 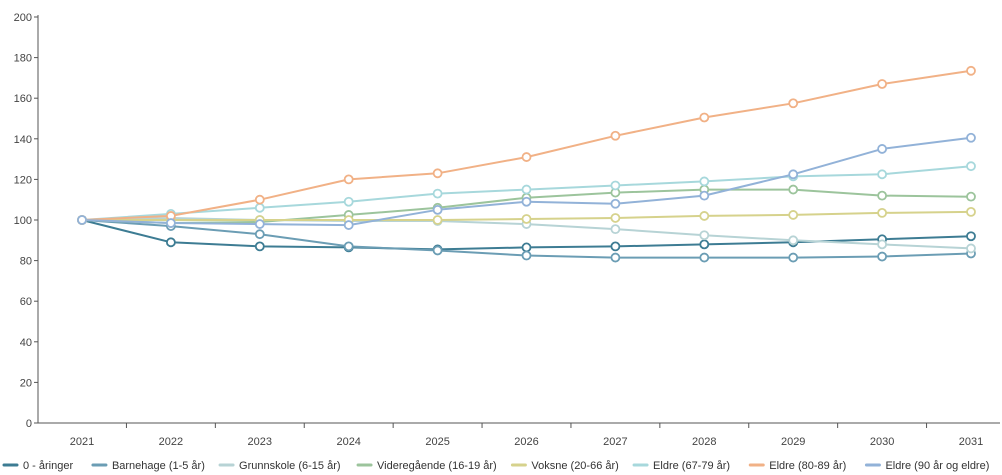 I want to click on y-tick-label: 20, so click(x=26, y=383).